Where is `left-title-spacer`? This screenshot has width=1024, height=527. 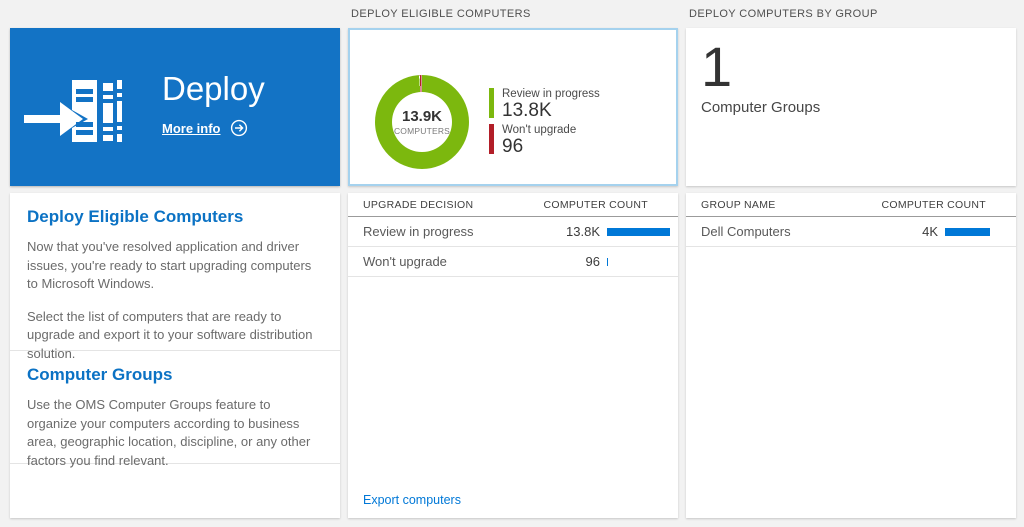 left-title-spacer is located at coordinates (175, 14).